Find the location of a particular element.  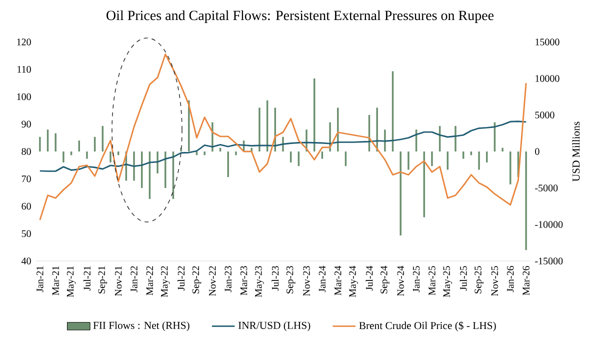

x-tick-label: Jan-22 is located at coordinates (134, 279).